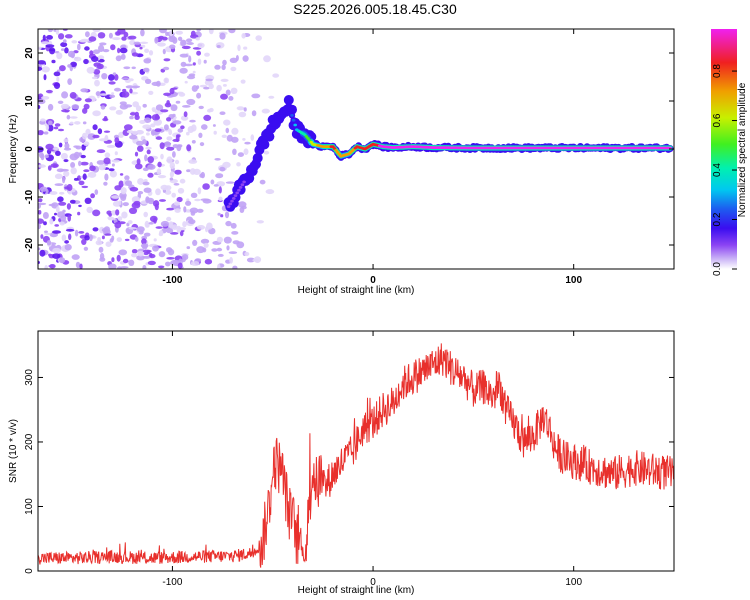 This screenshot has height=600, width=750. Describe the element at coordinates (172, 582) in the screenshot. I see `x-tick-label: -100` at that location.